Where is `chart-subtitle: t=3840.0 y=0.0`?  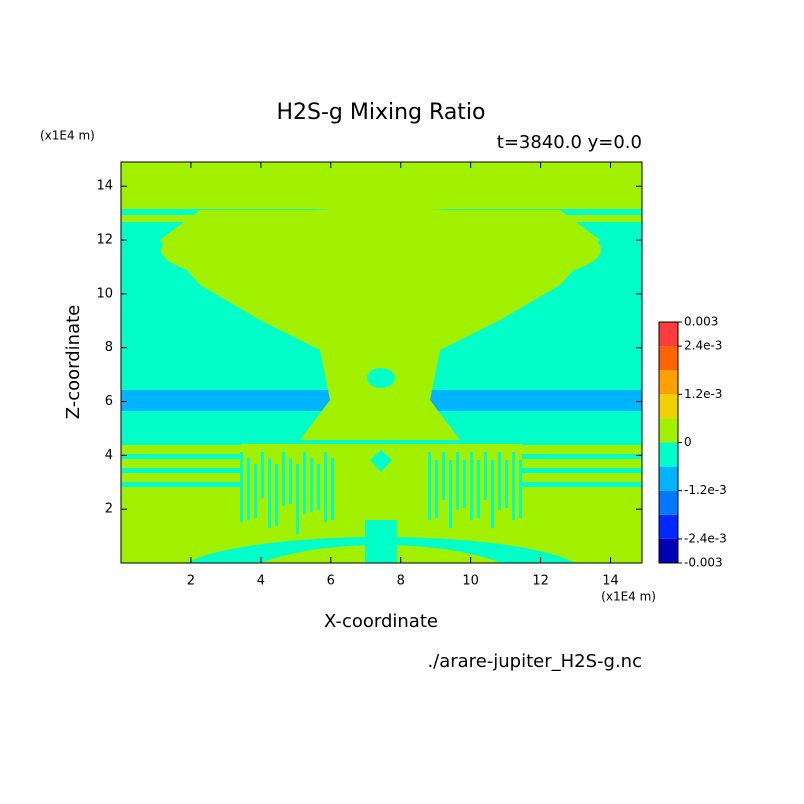 chart-subtitle: t=3840.0 y=0.0 is located at coordinates (569, 142).